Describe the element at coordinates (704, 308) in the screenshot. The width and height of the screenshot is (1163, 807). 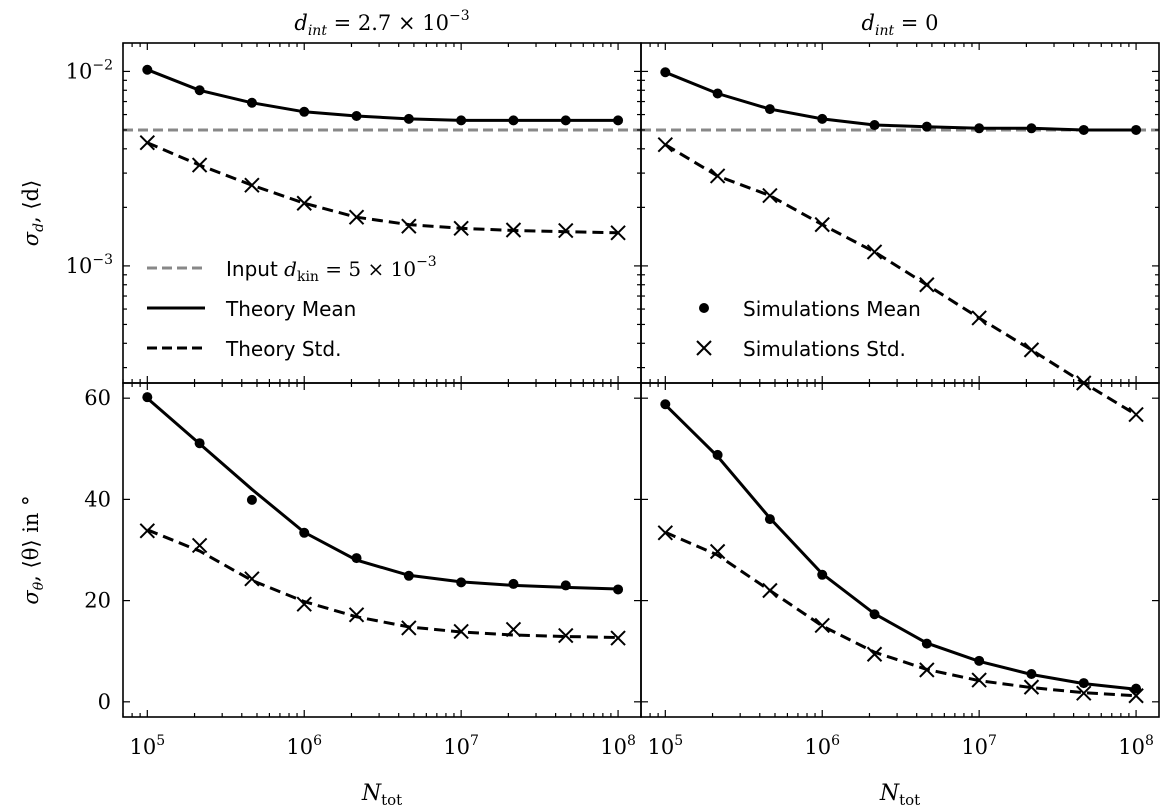
I see `legend-sim-mean-marker` at that location.